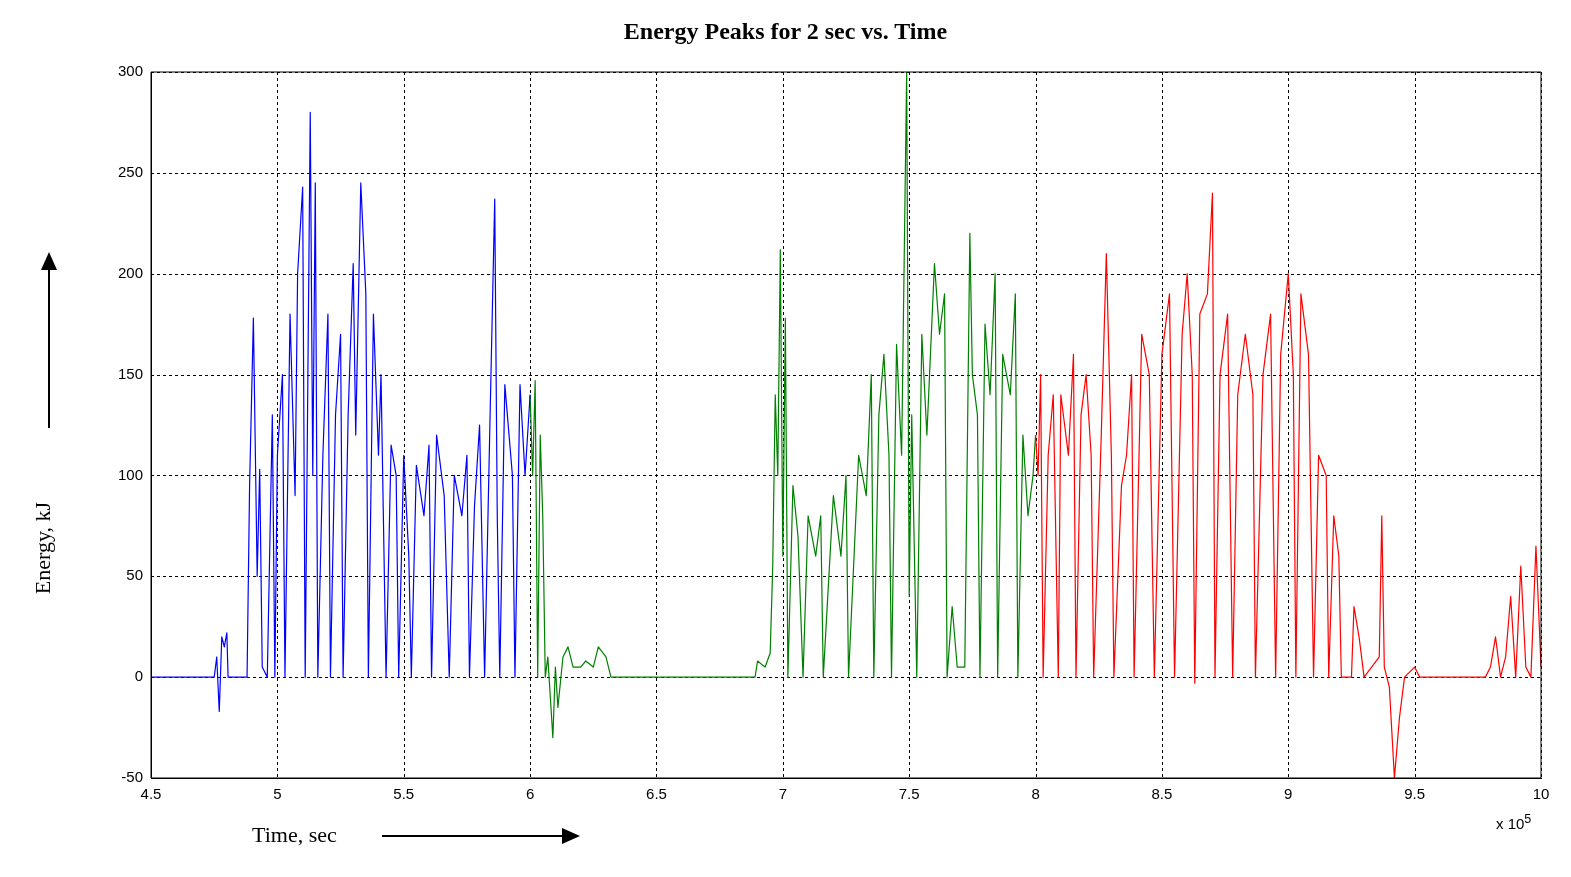 Image resolution: width=1571 pixels, height=877 pixels. I want to click on x-tick-label: 9.5, so click(1415, 794).